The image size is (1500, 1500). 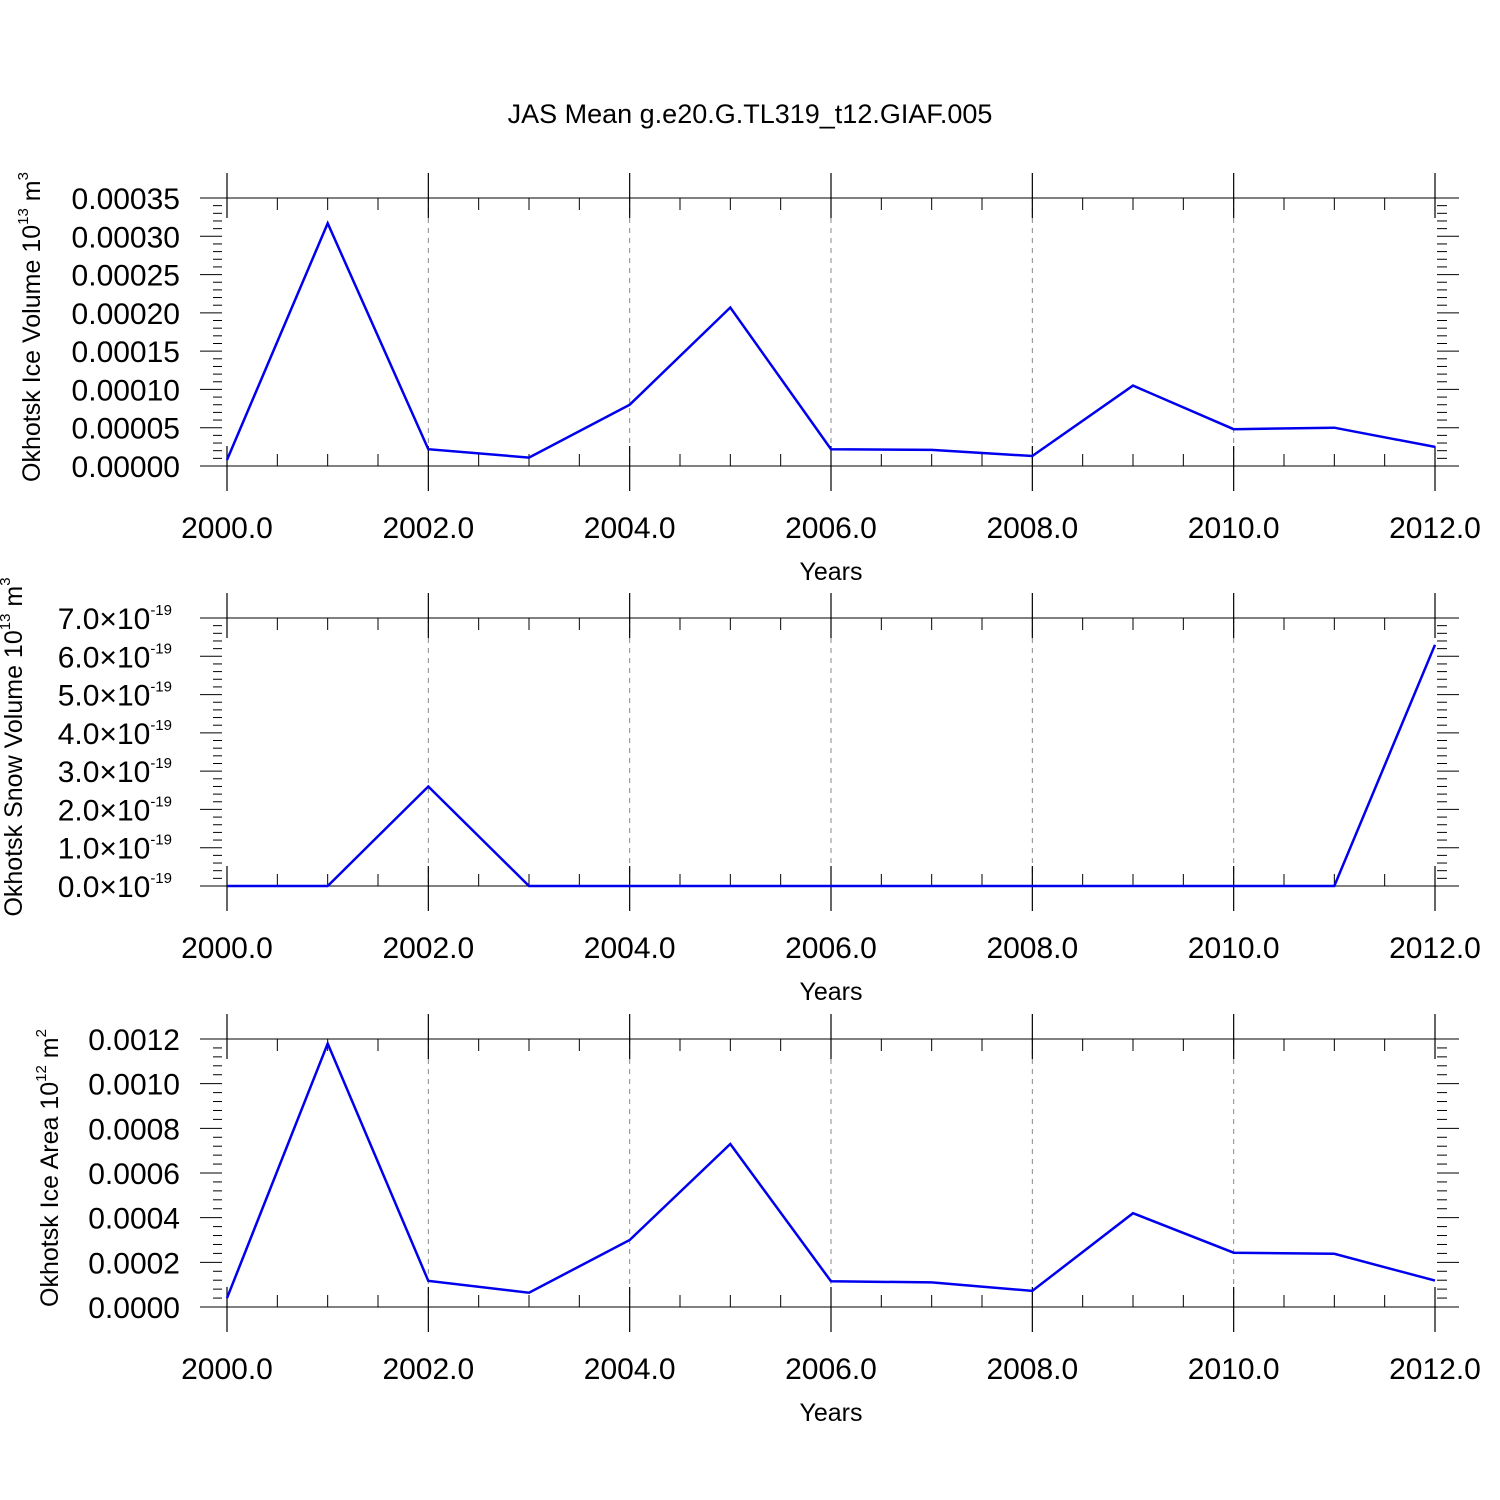 What do you see at coordinates (126, 276) in the screenshot?
I see `y-tick-label: 0.00025` at bounding box center [126, 276].